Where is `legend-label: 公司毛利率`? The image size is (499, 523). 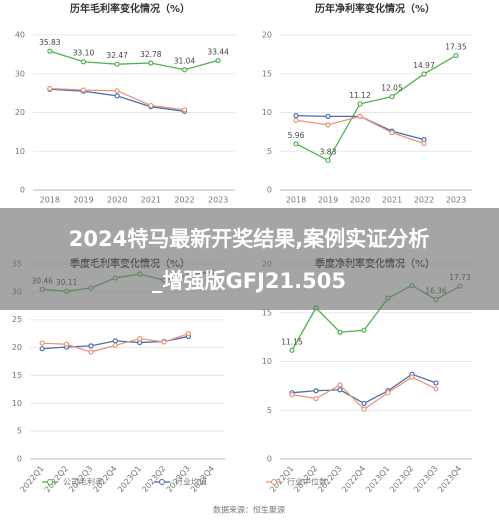 legend-label: 公司毛利率 is located at coordinates (83, 482).